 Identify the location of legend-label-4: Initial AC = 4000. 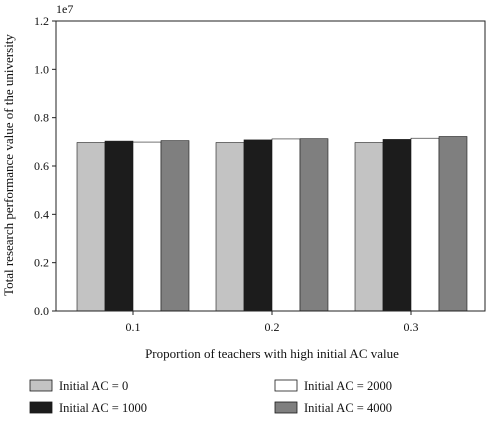
(348, 408).